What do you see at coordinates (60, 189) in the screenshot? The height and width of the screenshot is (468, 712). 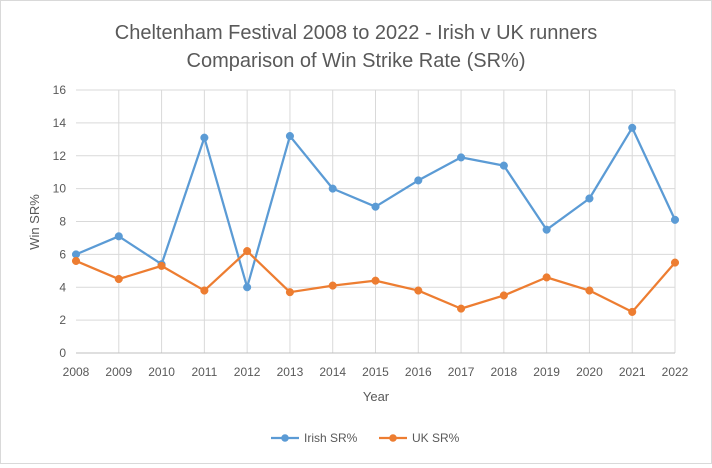 I see `y-tick-label: 10` at bounding box center [60, 189].